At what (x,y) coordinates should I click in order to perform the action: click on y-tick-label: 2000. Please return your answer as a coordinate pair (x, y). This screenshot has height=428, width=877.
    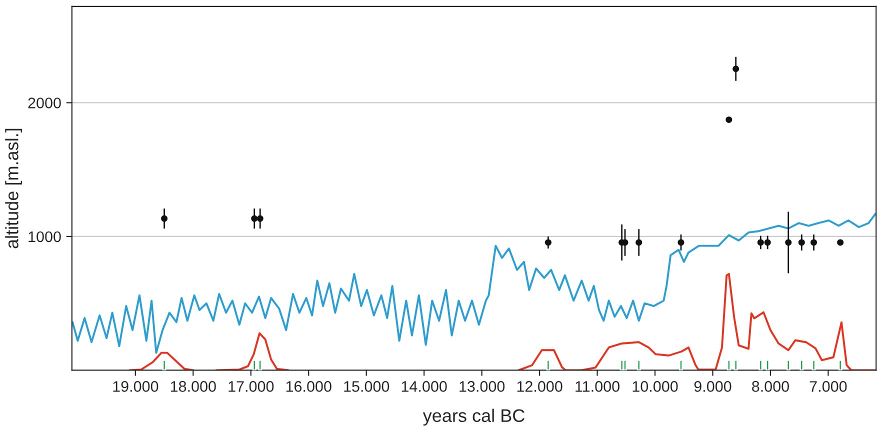
    Looking at the image, I should click on (44, 103).